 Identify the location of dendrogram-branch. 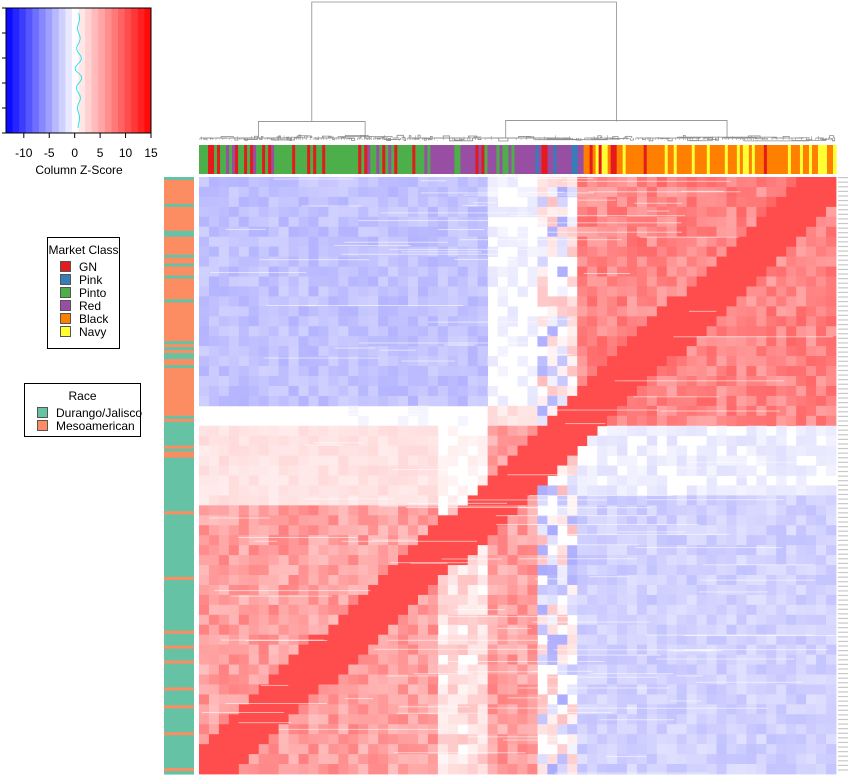
(250, 139).